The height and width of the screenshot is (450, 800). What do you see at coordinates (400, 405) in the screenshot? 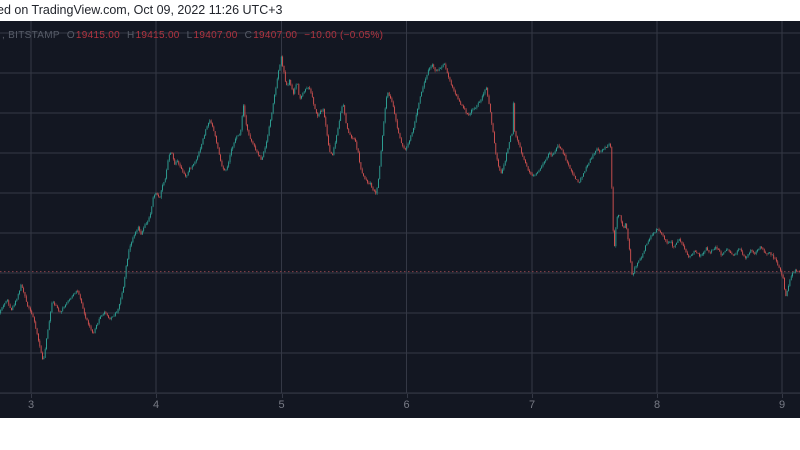
I see `time-axis: 3 4 5 6 7 8 9` at bounding box center [400, 405].